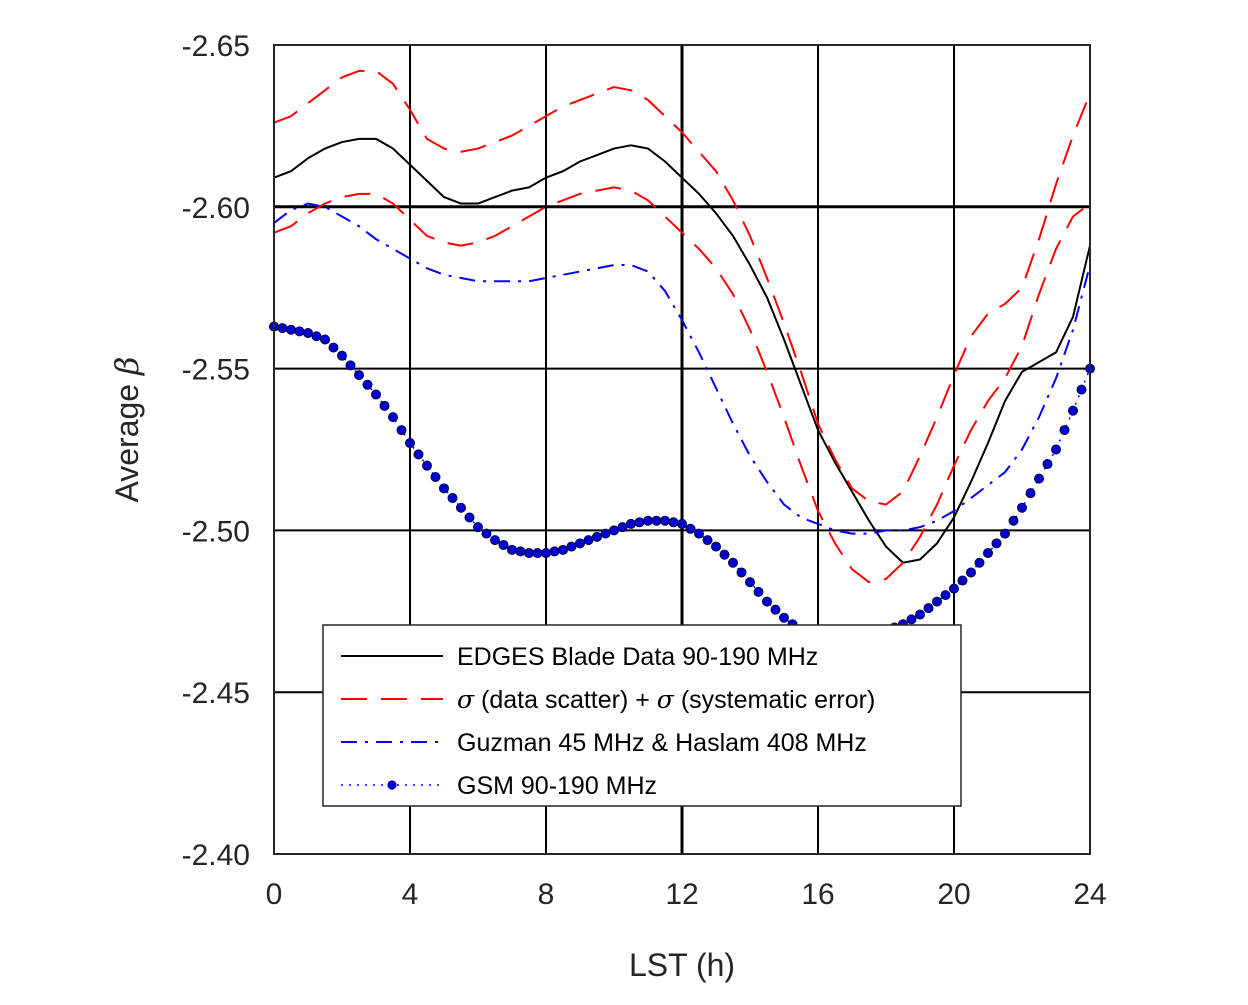  I want to click on legend-entry: σ (data scatter) + σ (systematic error), so click(608, 699).